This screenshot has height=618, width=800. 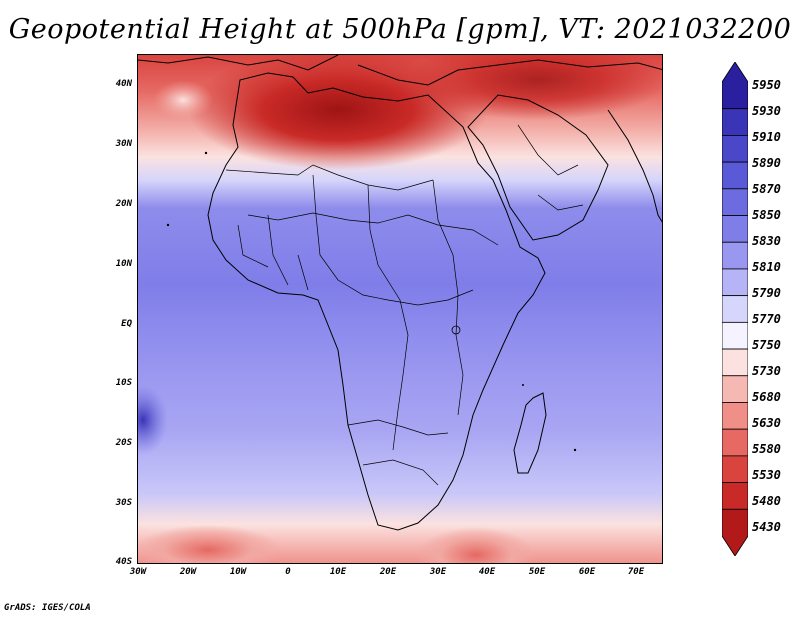 I want to click on lat-label-40s: 40S, so click(x=123, y=562).